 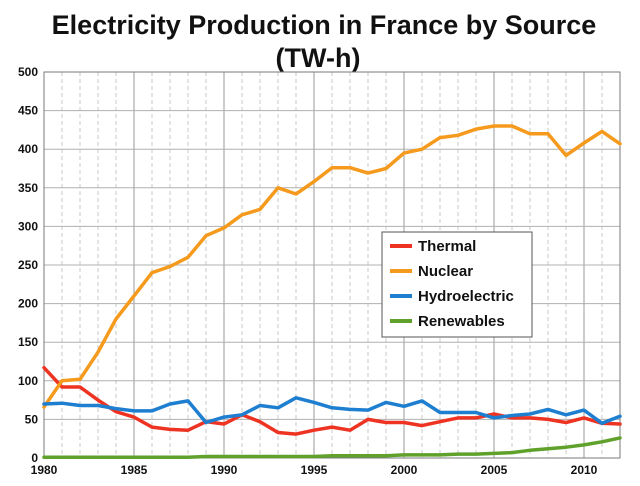 What do you see at coordinates (34, 458) in the screenshot?
I see `y-tick-label: 0` at bounding box center [34, 458].